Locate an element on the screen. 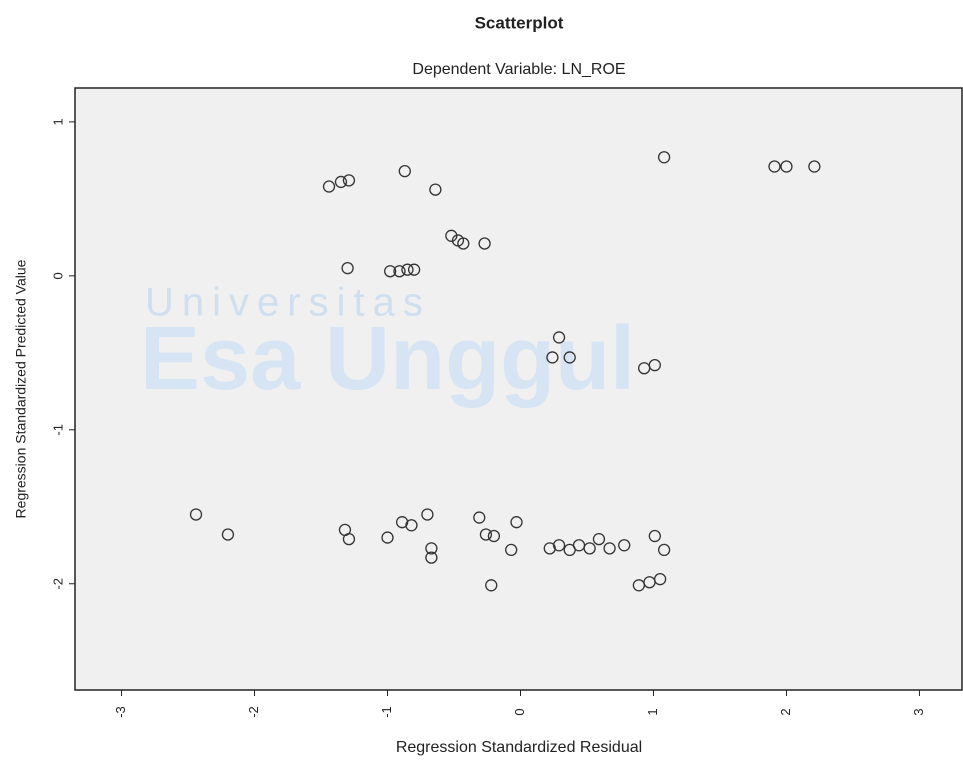 Image resolution: width=963 pixels, height=767 pixels. watermark: Universitas is located at coordinates (288, 303).